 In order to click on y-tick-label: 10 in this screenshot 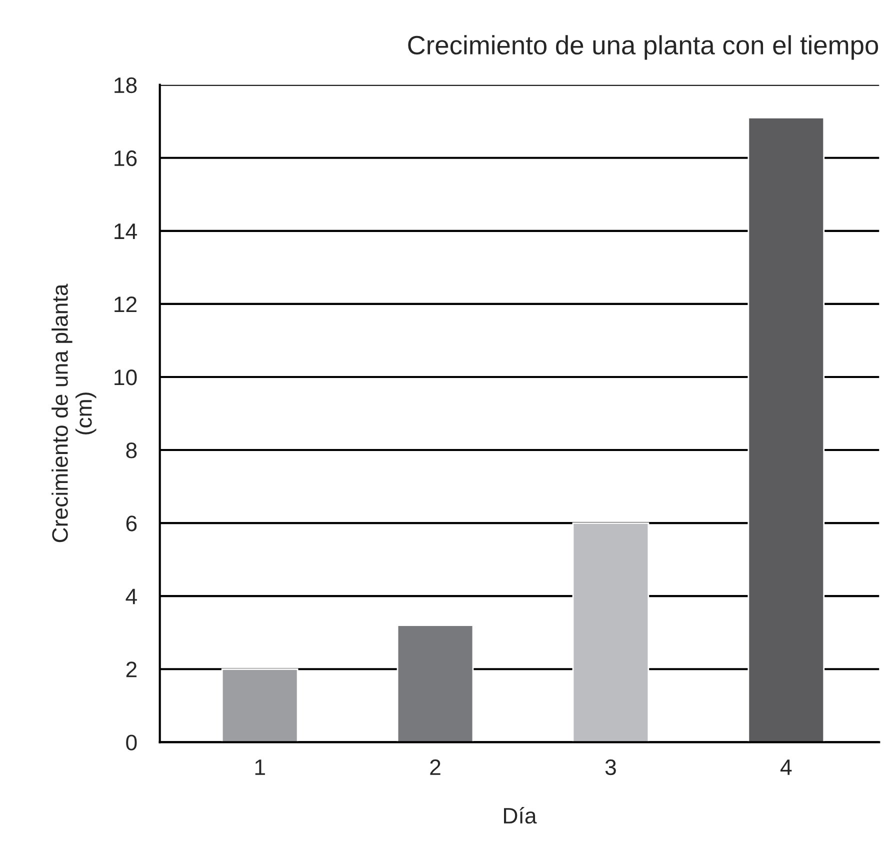, I will do `click(125, 378)`.